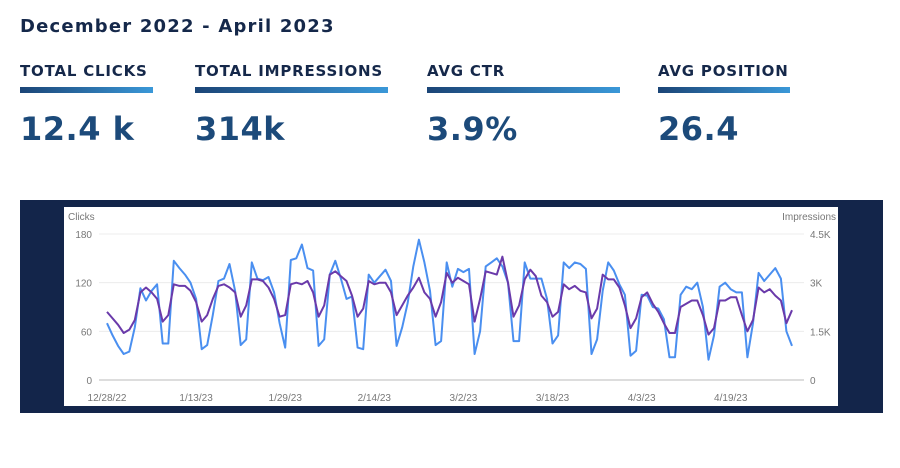 Image resolution: width=900 pixels, height=468 pixels. Describe the element at coordinates (375, 398) in the screenshot. I see `x-tick-label: 2/14/23` at that location.